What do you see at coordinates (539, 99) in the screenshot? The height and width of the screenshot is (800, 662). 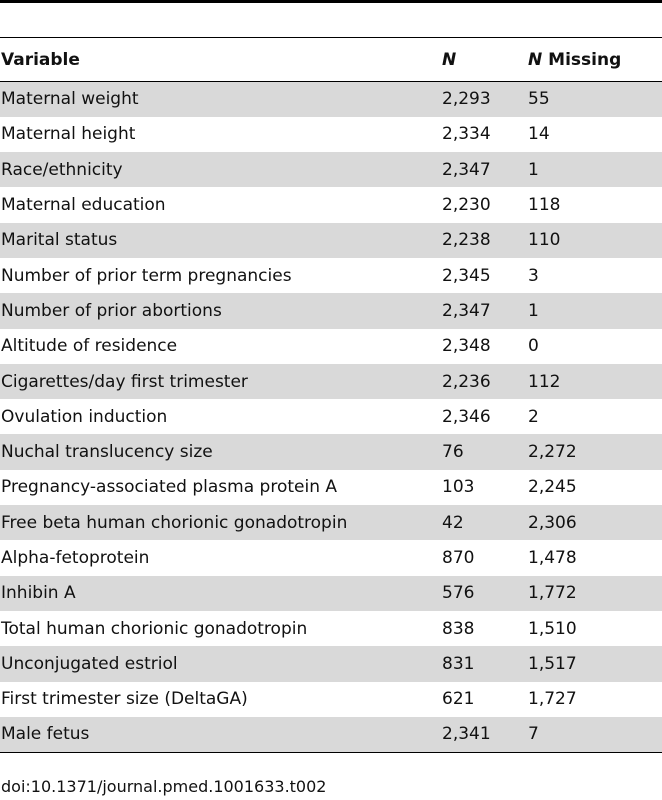 I see `cell-n-missing: 55` at bounding box center [539, 99].